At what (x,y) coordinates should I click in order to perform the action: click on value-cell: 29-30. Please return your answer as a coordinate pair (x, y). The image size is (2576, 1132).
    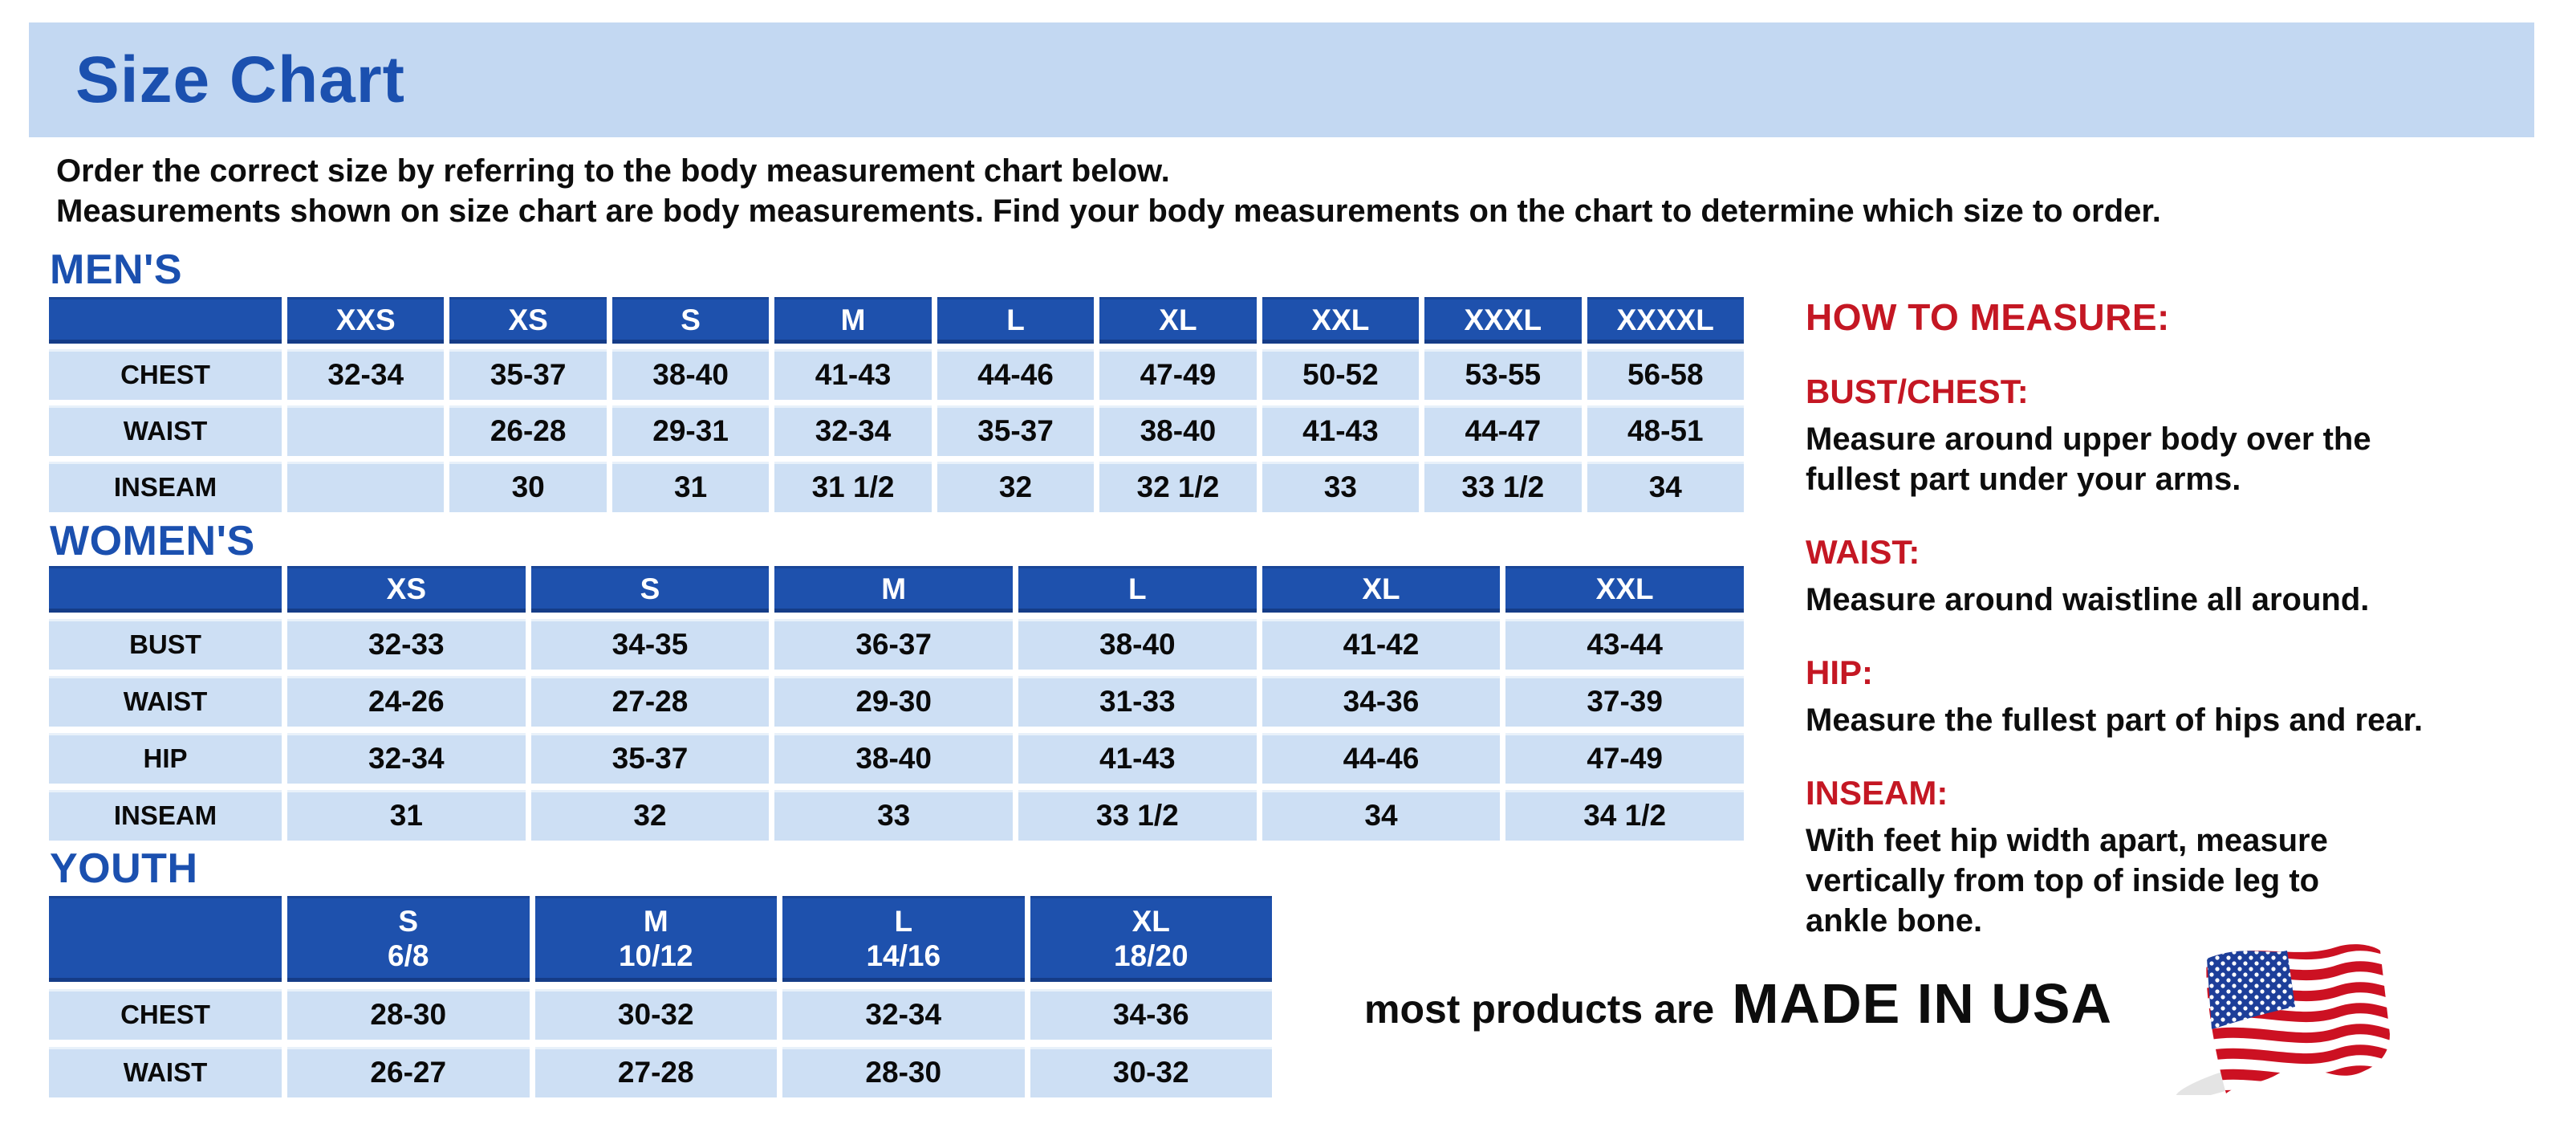
    Looking at the image, I should click on (893, 701).